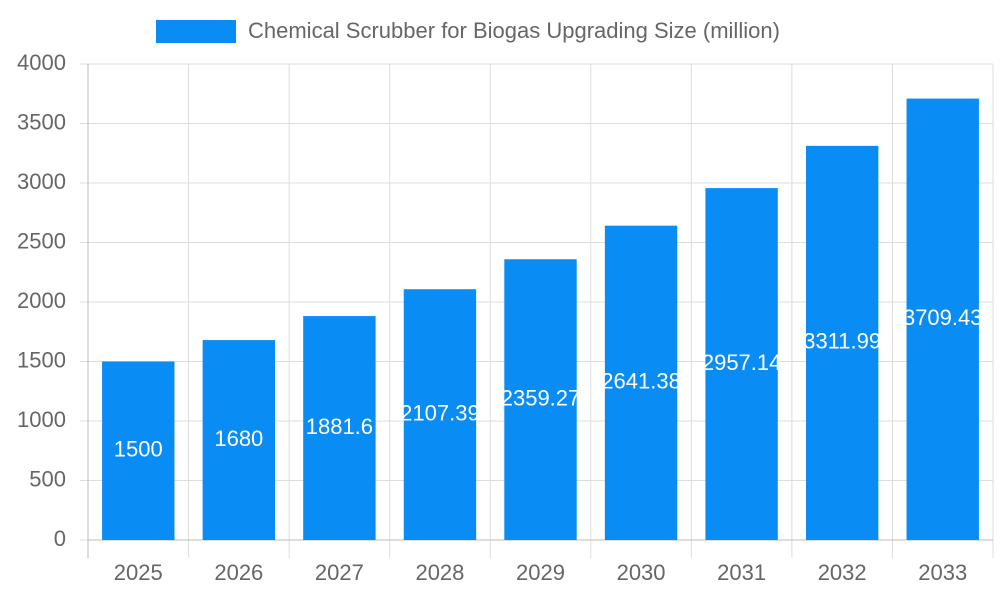 This screenshot has width=1000, height=600. I want to click on legend-swatch, so click(196, 31).